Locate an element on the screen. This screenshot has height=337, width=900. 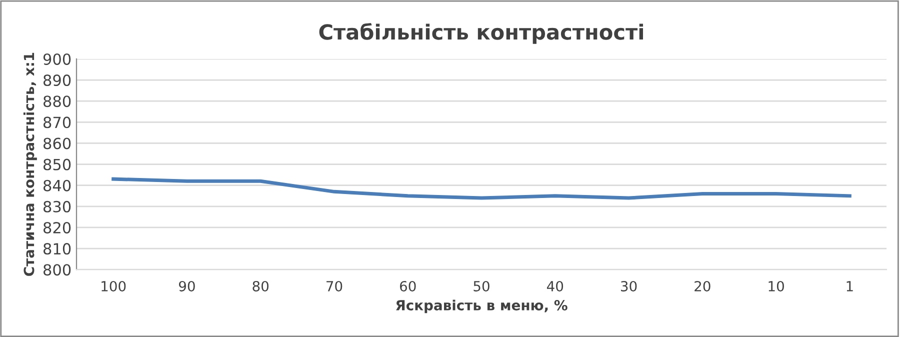
y-tick-label: 800 is located at coordinates (57, 270).